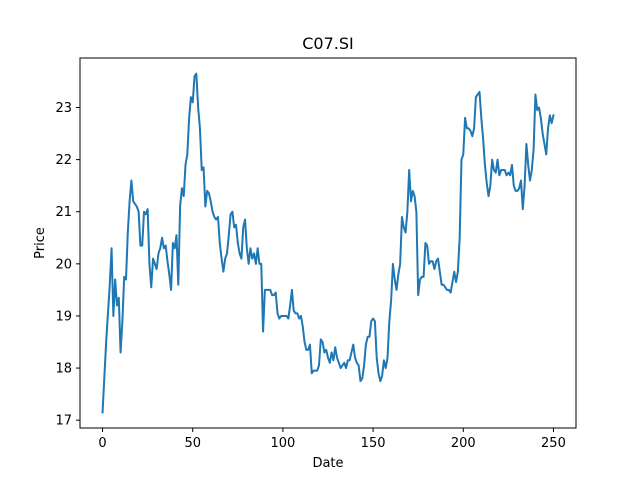 The height and width of the screenshot is (480, 640). What do you see at coordinates (463, 443) in the screenshot?
I see `x-tick-label: 200` at bounding box center [463, 443].